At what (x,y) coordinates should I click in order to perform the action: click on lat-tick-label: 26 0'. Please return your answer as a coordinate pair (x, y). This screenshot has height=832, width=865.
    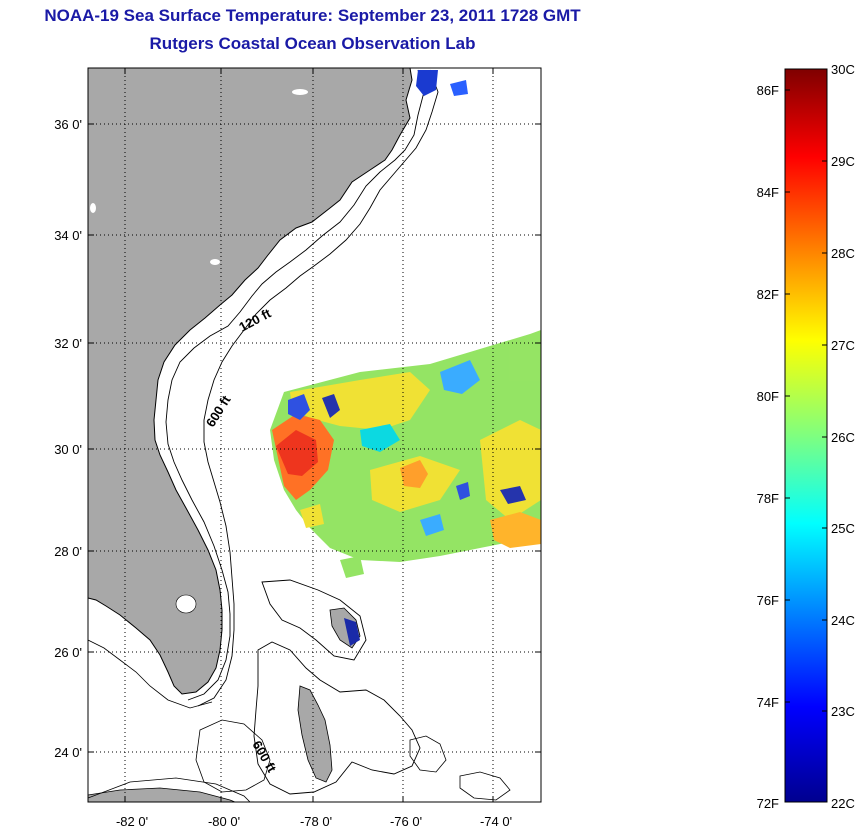
    Looking at the image, I should click on (68, 652).